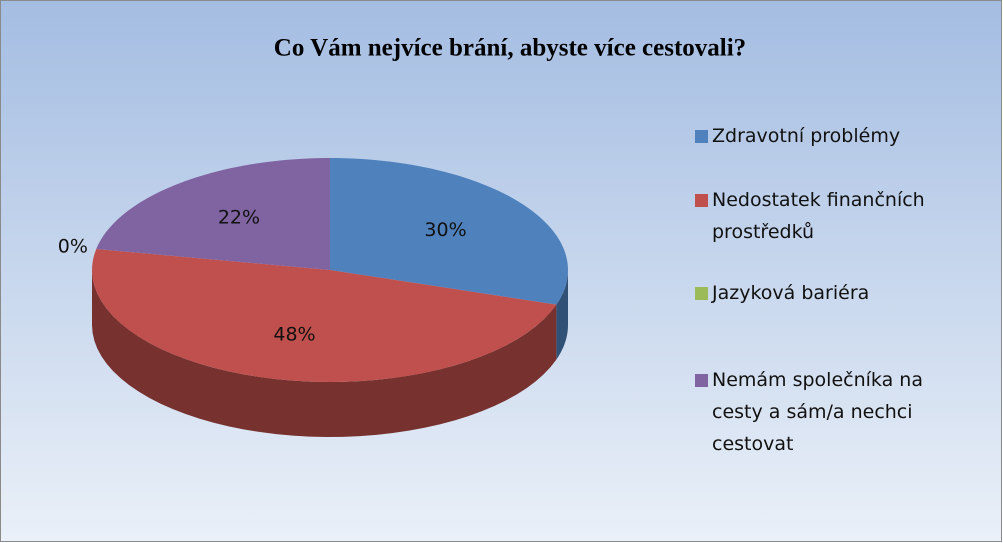  Describe the element at coordinates (806, 136) in the screenshot. I see `legend-label: Zdravotní problémy` at that location.